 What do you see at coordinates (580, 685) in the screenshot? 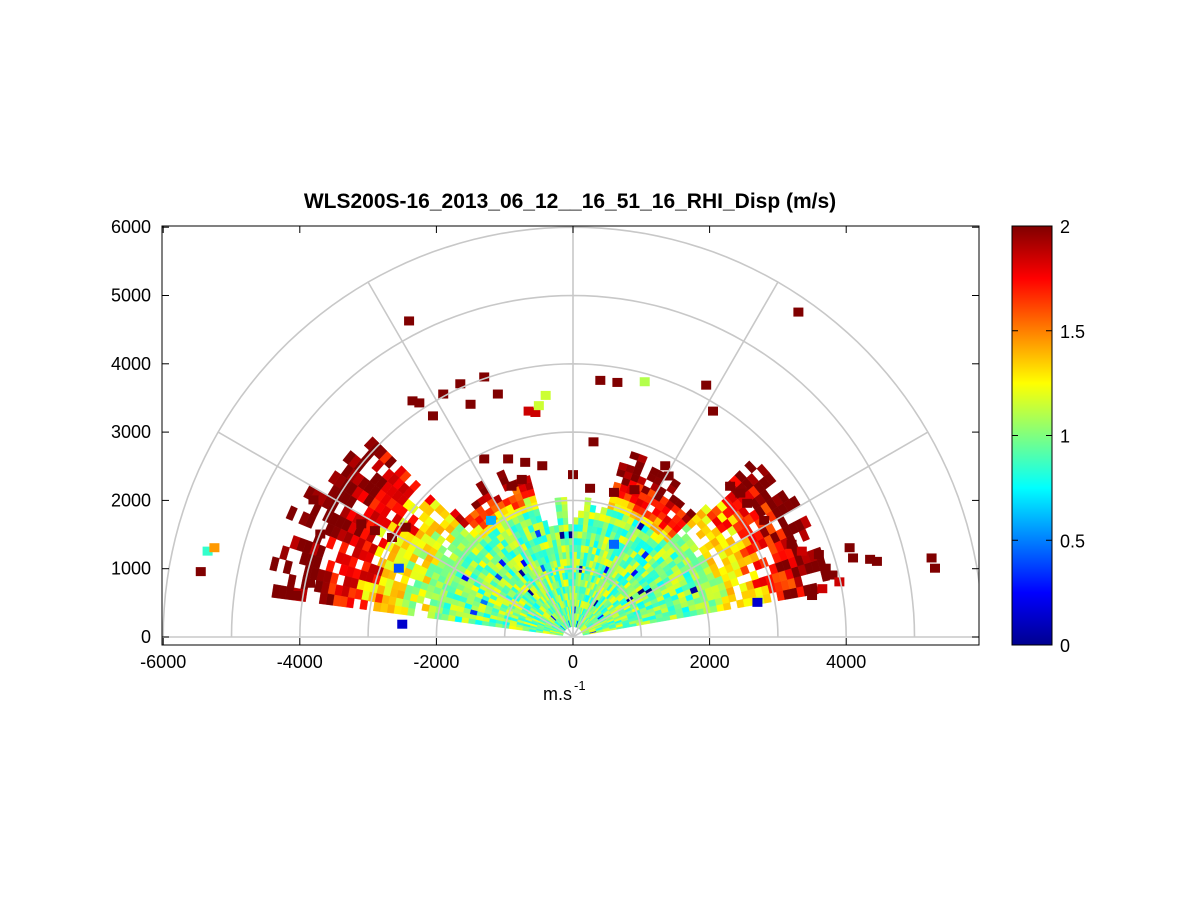
I see `x-axis-label-superscript: -1` at bounding box center [580, 685].